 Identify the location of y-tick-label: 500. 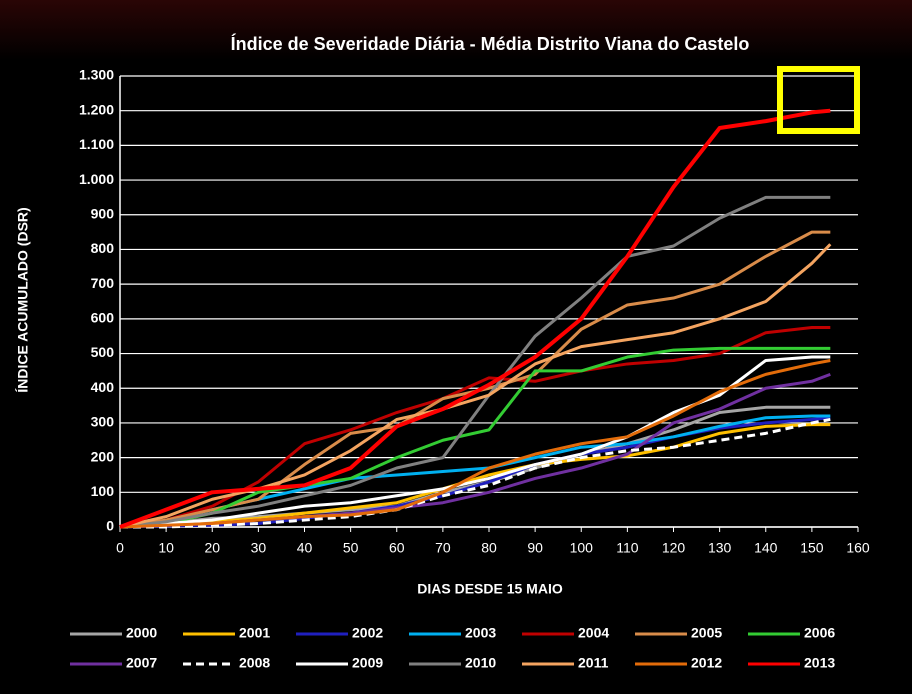
(103, 352).